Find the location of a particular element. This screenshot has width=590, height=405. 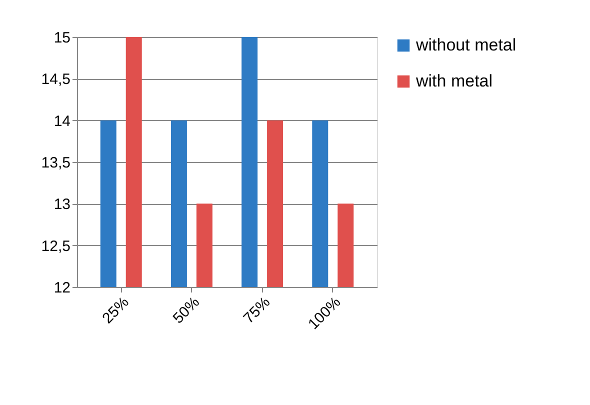

x-tick-label: 75% is located at coordinates (257, 311).